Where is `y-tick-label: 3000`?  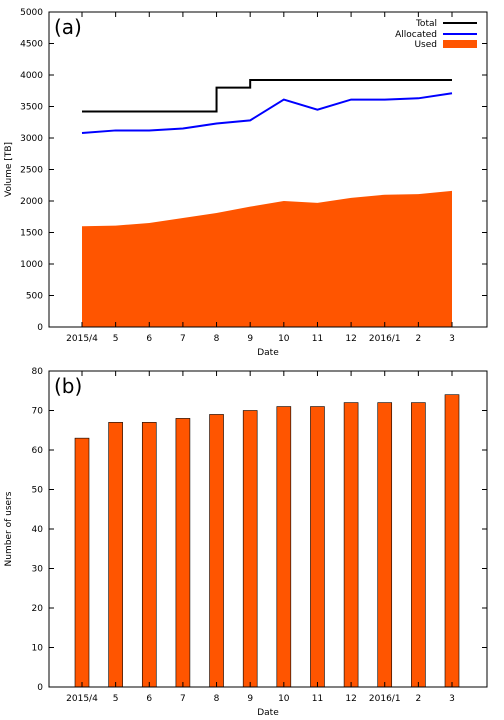
y-tick-label: 3000 is located at coordinates (31, 139).